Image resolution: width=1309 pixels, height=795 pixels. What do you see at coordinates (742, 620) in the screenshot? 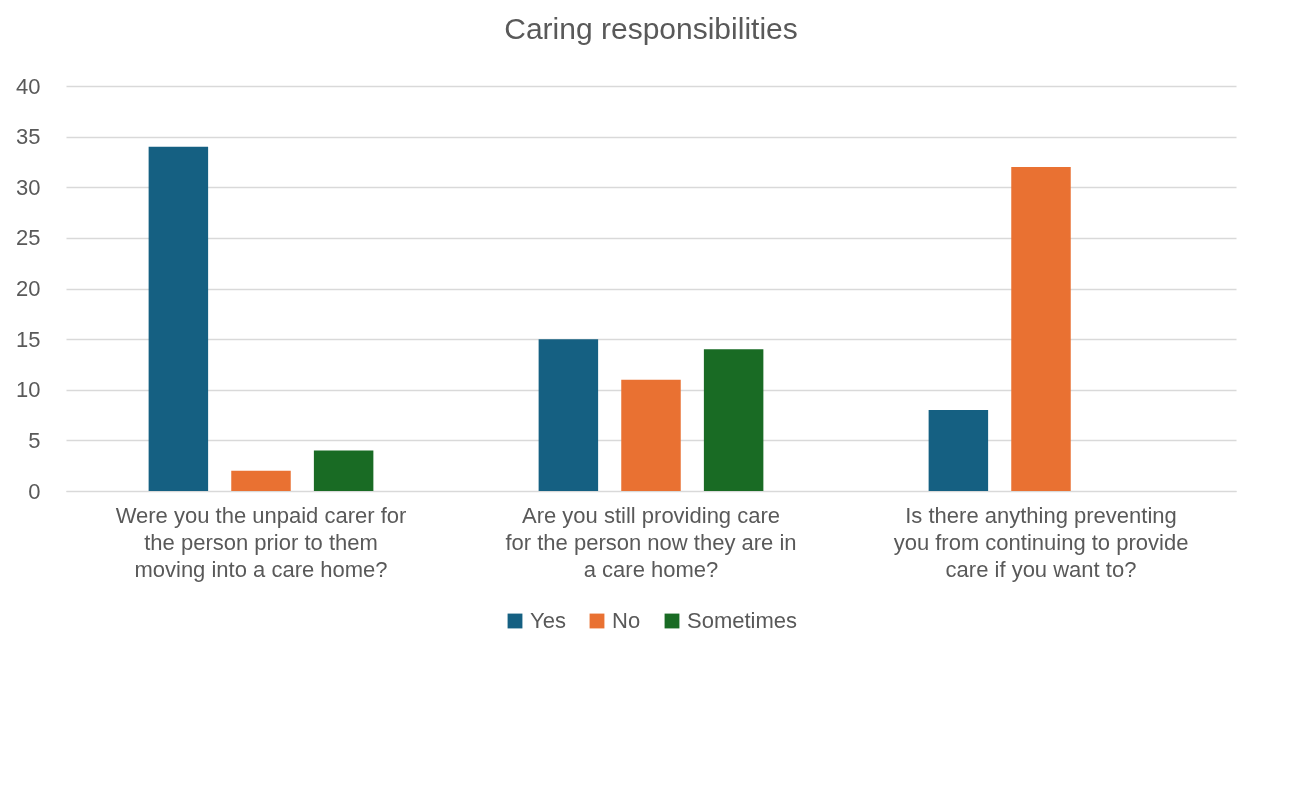
I see `legend-label: Sometimes` at bounding box center [742, 620].